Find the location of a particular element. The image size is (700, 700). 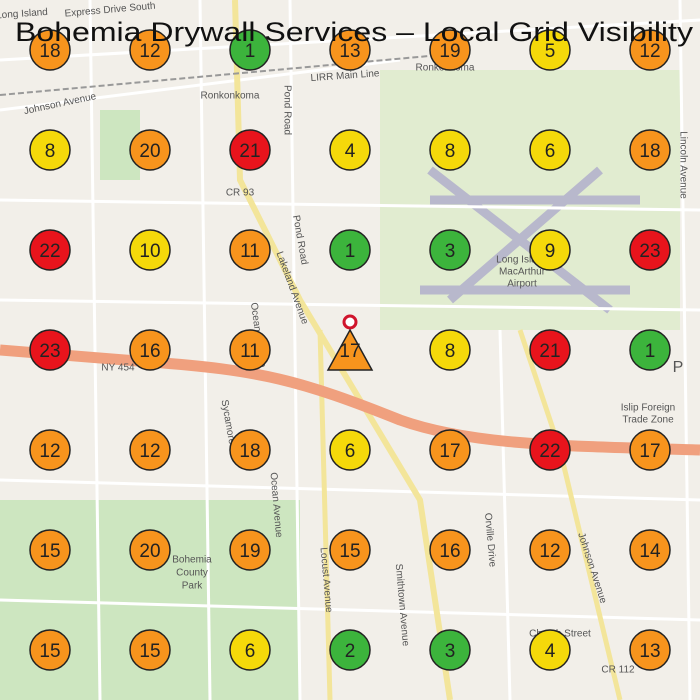

map-label: LIRR Main Line is located at coordinates (345, 76).